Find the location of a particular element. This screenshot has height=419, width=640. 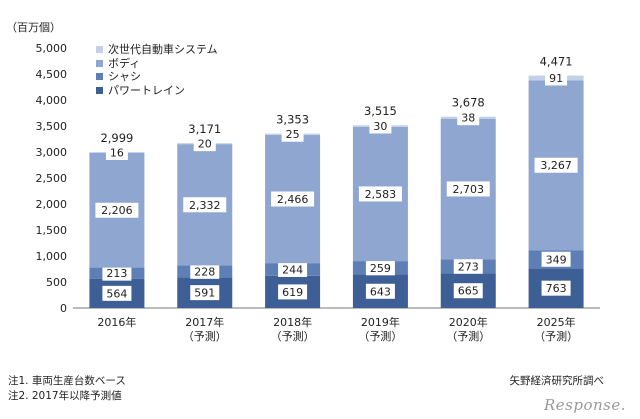

y-tick-label: 3,000 is located at coordinates (52, 152).